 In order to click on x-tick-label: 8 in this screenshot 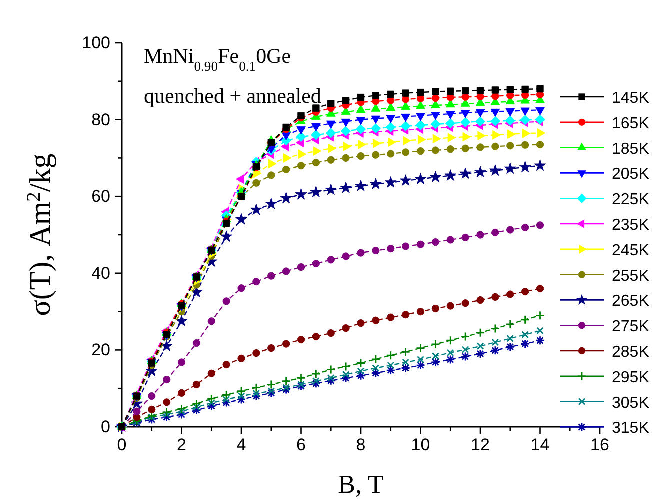, I will do `click(361, 444)`.